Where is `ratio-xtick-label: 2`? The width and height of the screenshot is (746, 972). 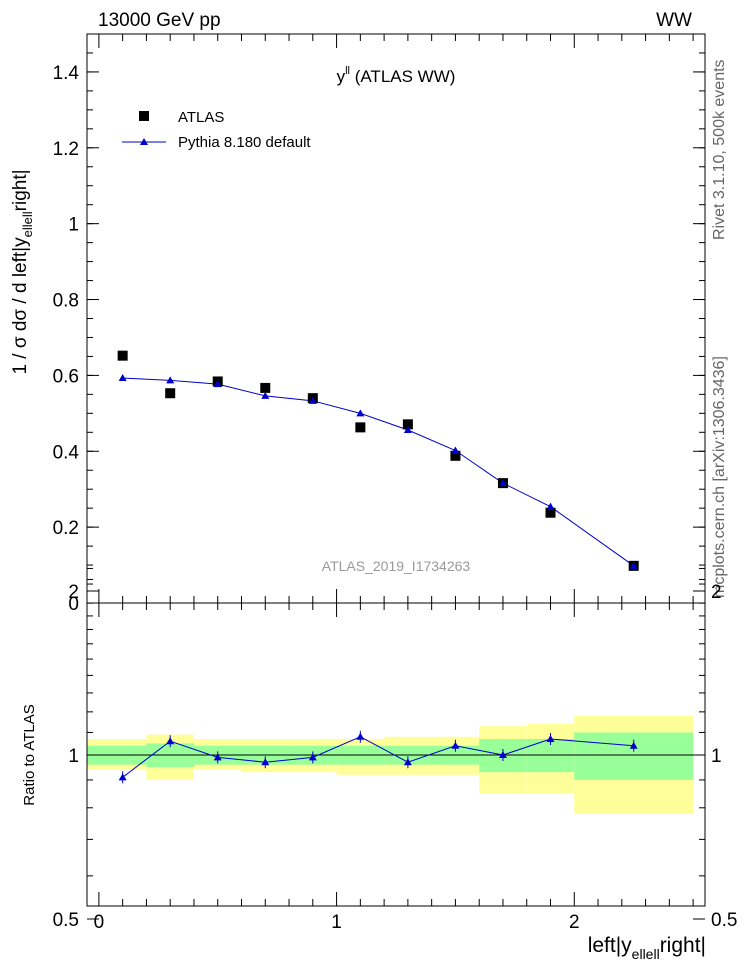
ratio-xtick-label: 2 is located at coordinates (574, 922).